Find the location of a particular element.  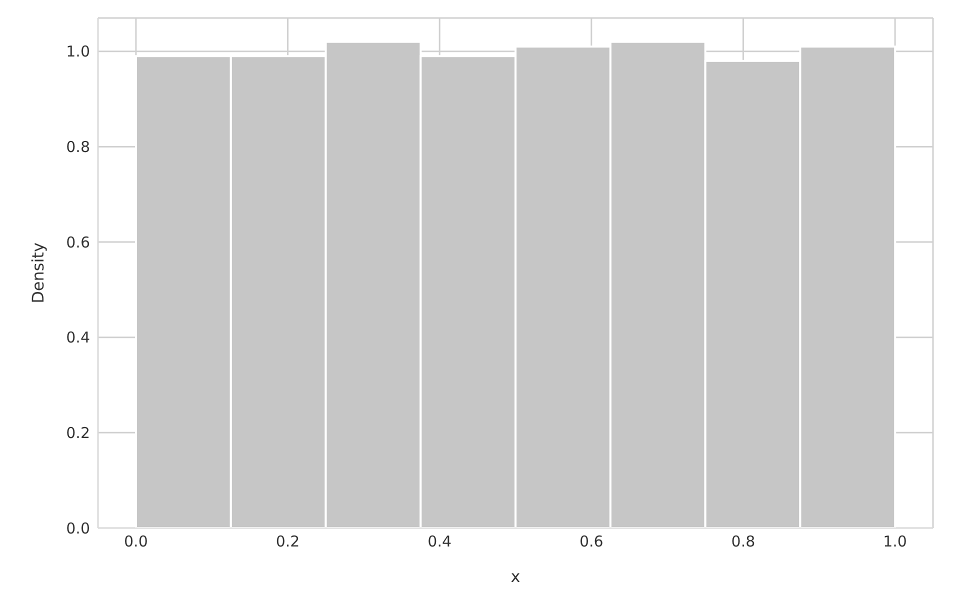

x-tick-label: 0.4 is located at coordinates (440, 541).